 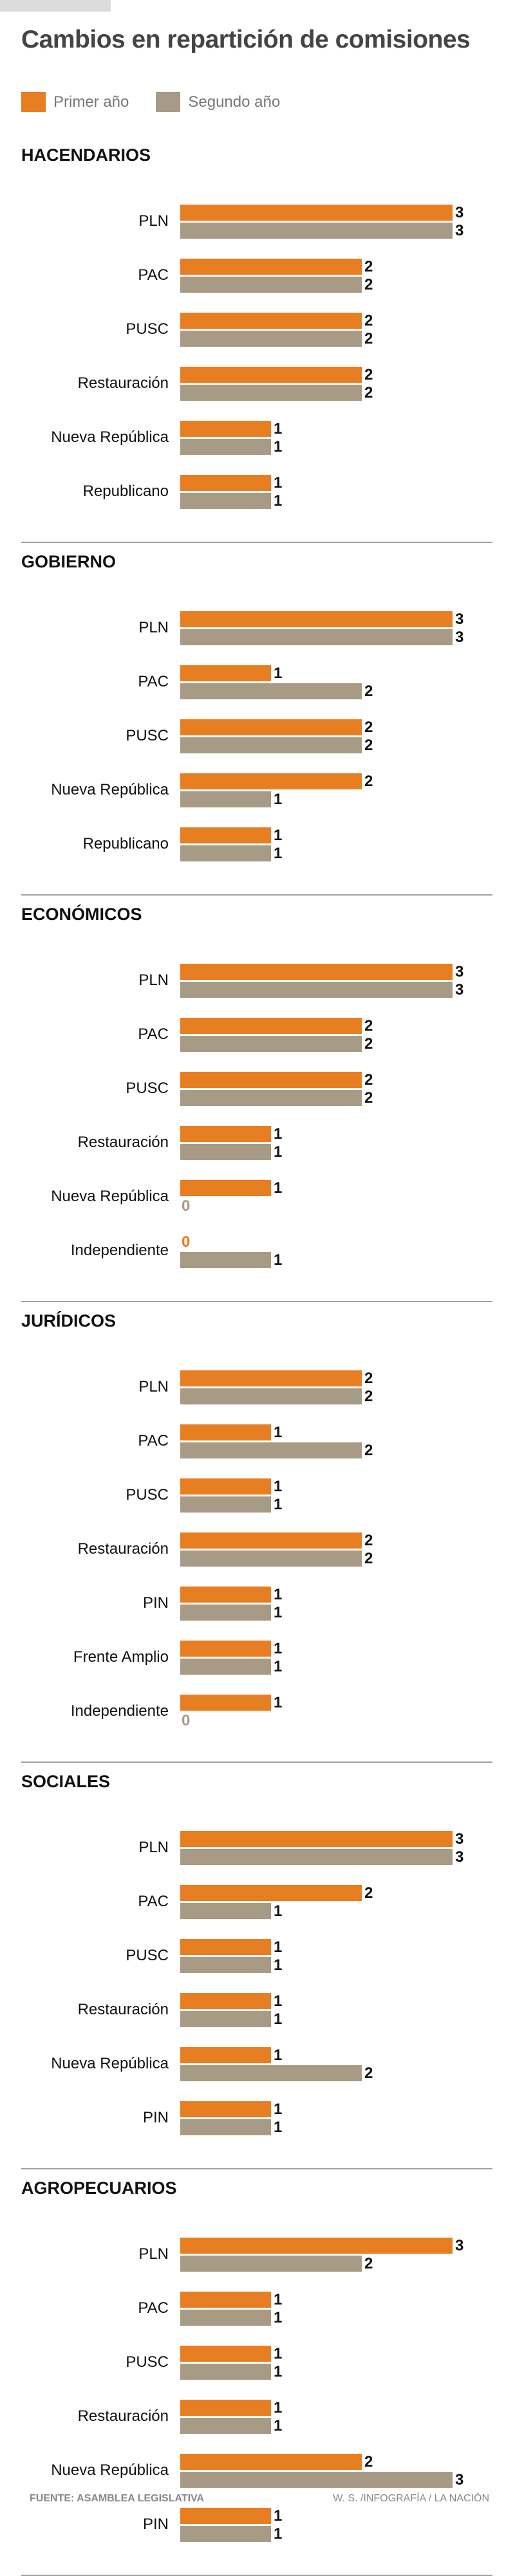 I want to click on legend-item-primer: Primer año, so click(x=75, y=102).